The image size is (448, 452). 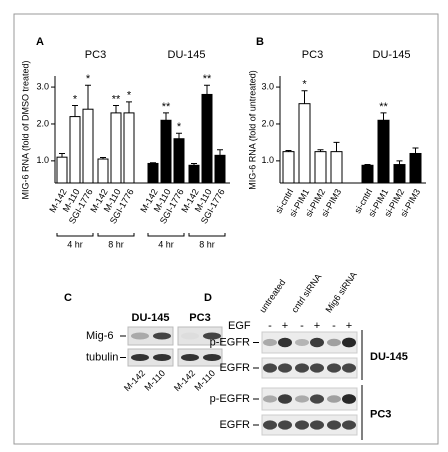 What do you see at coordinates (151, 318) in the screenshot?
I see `cell-line-label: DU-145` at bounding box center [151, 318].